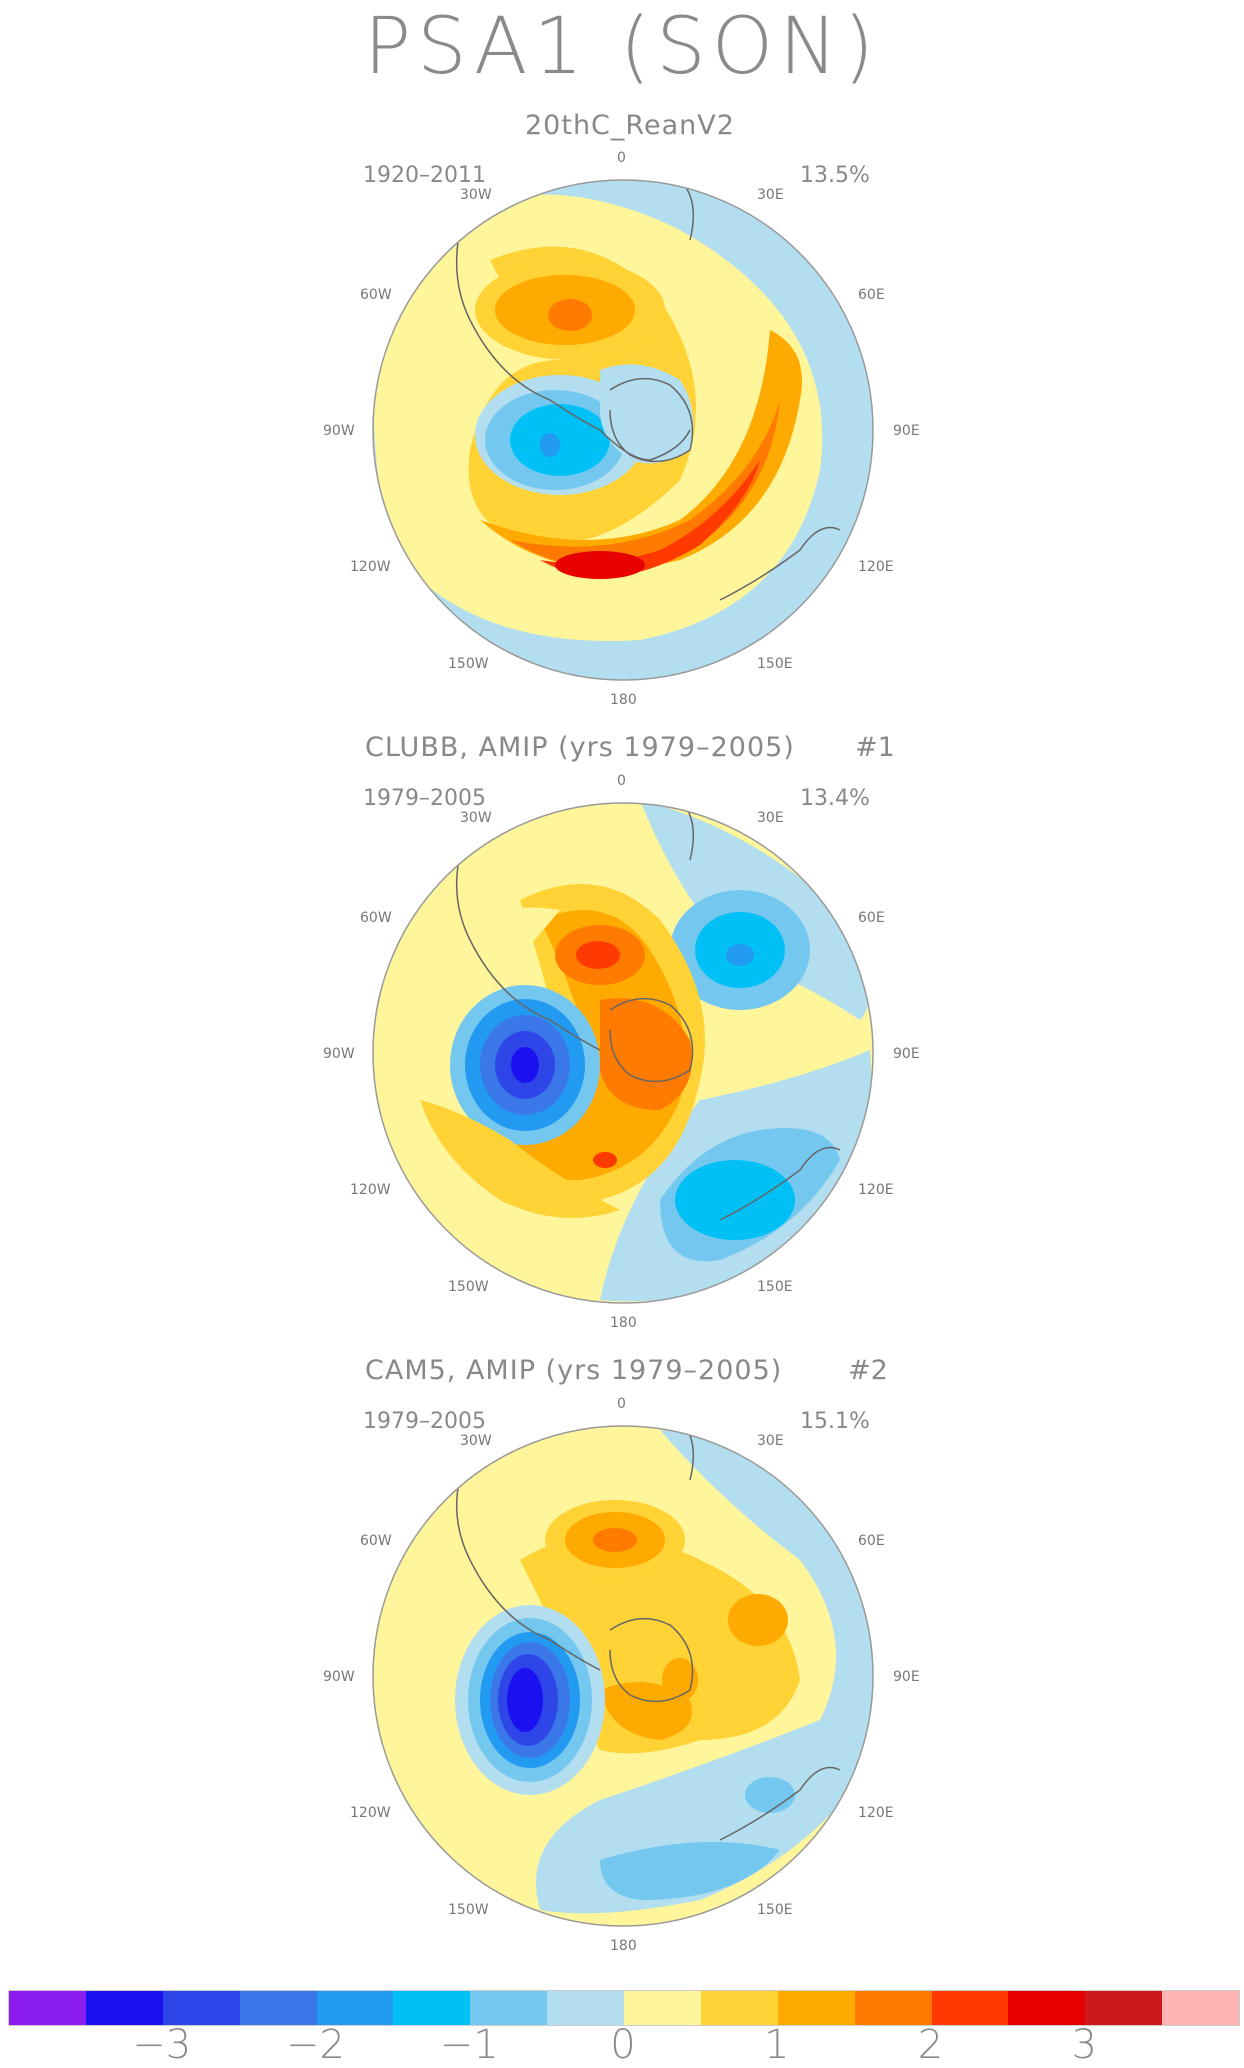 This screenshot has height=2068, width=1244. Describe the element at coordinates (875, 747) in the screenshot. I see `panel-number: #1` at that location.